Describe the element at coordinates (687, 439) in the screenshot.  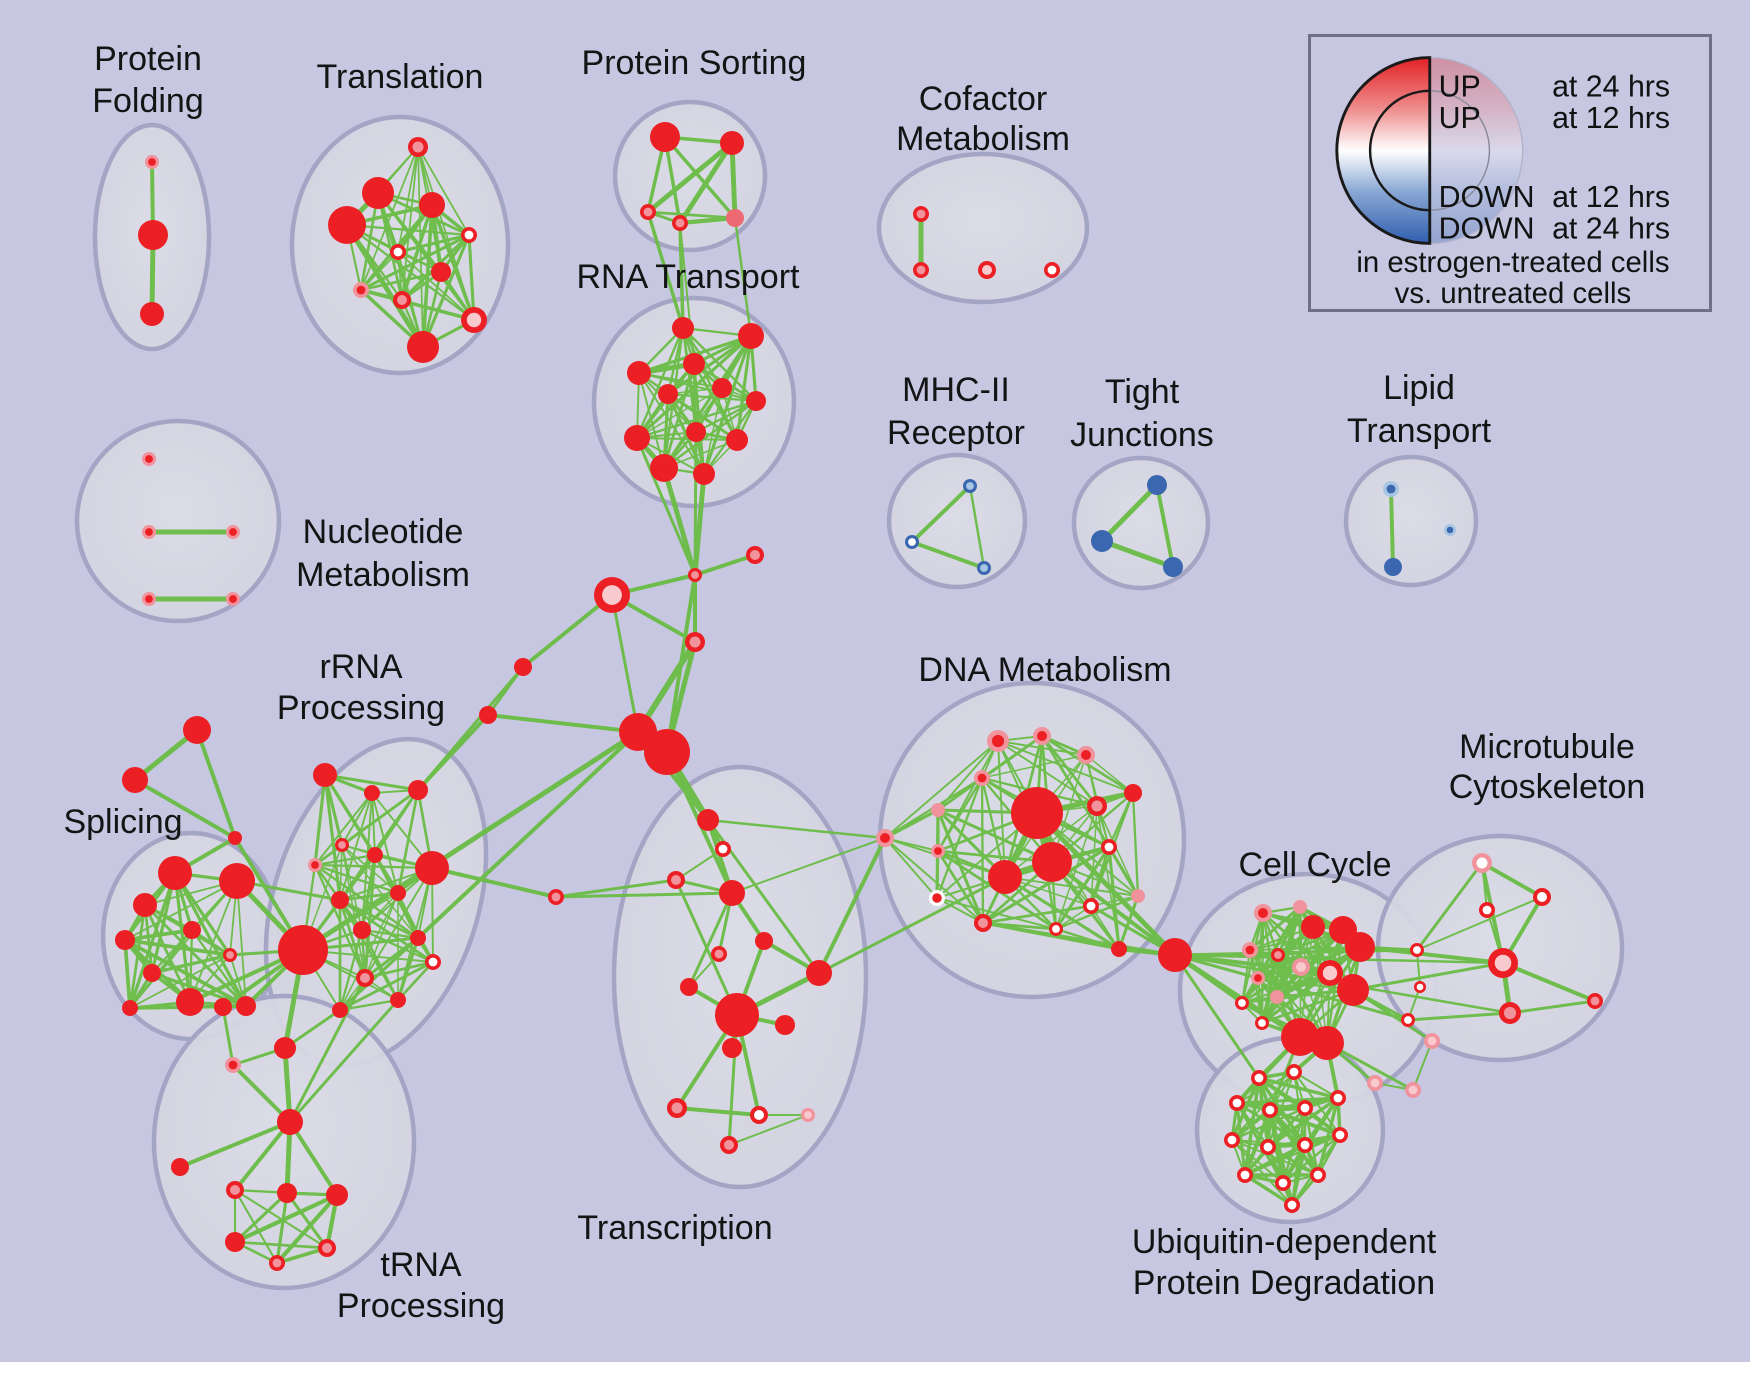
I see `mesh-edge-rt8-rt10` at that location.